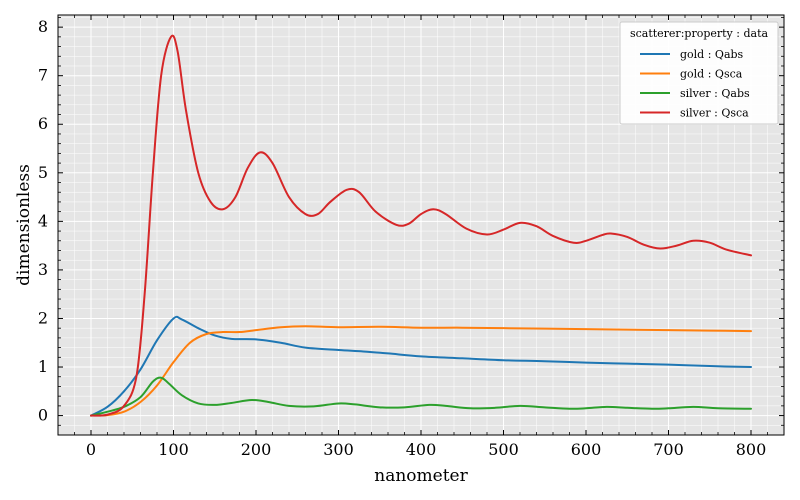 The image size is (800, 500). I want to click on legend-label-silver-qabs: silver : Qabs, so click(715, 93).